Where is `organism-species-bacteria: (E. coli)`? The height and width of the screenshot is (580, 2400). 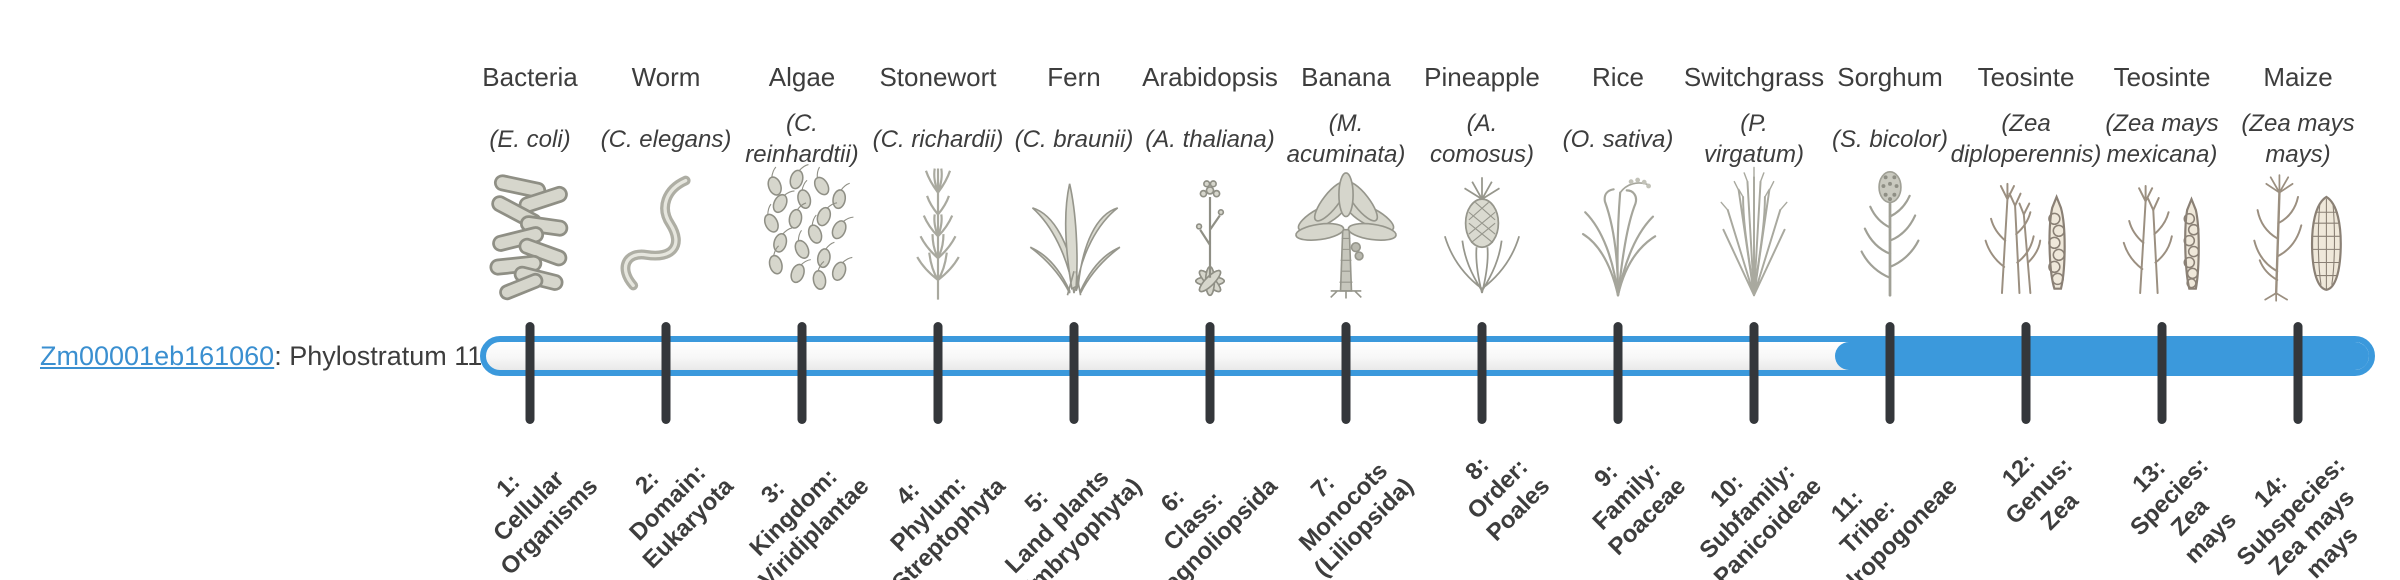 organism-species-bacteria: (E. coli) is located at coordinates (530, 139).